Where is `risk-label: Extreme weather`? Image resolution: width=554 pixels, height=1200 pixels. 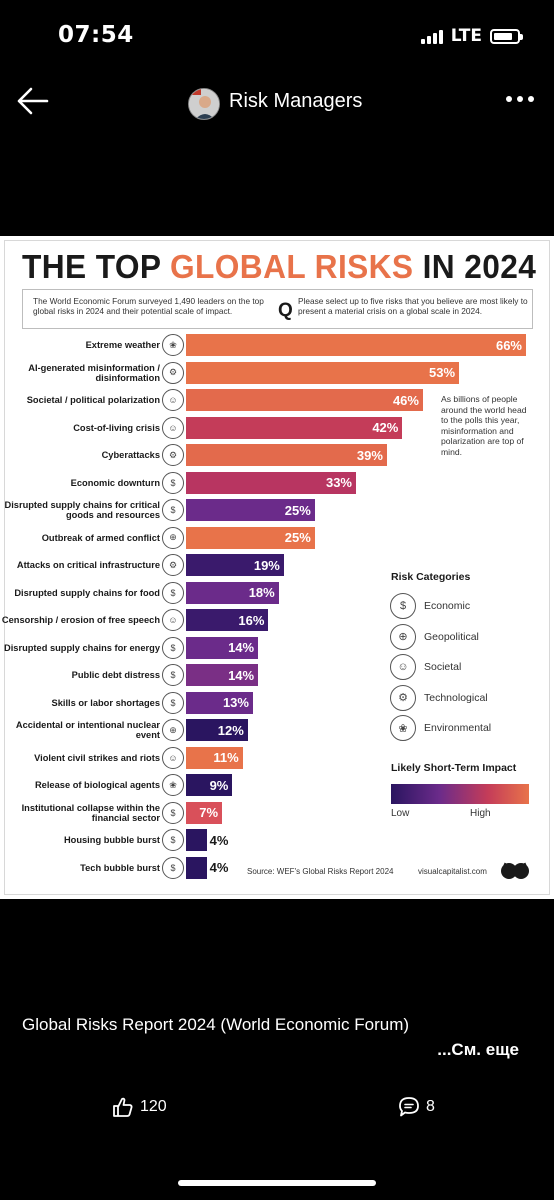 risk-label: Extreme weather is located at coordinates (122, 345).